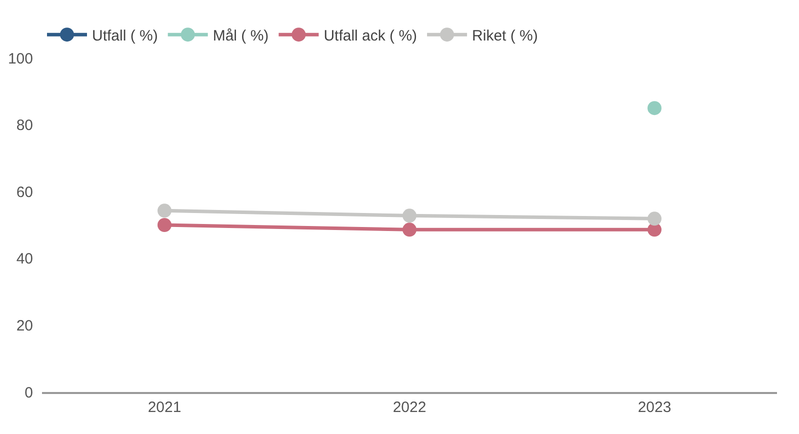 The height and width of the screenshot is (434, 799). Describe the element at coordinates (24, 259) in the screenshot. I see `y-tick-label: 40` at that location.